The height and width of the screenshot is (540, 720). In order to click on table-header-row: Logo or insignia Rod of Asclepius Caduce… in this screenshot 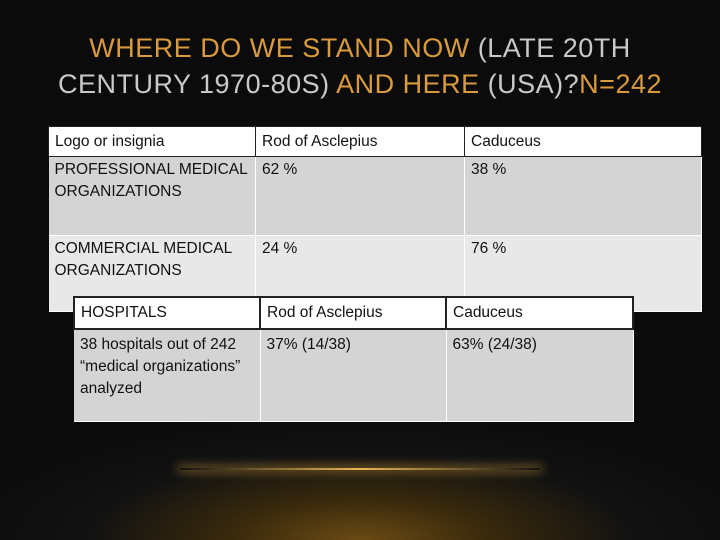, I will do `click(375, 141)`.